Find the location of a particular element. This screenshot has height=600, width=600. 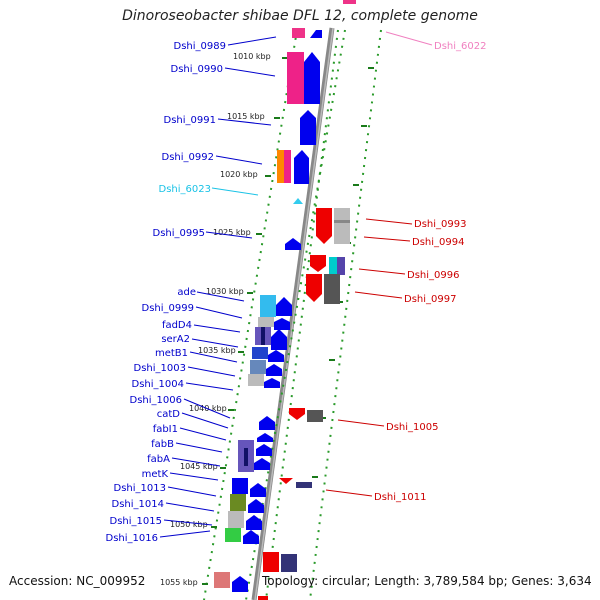

accession-text: Accession: NC_009952 is located at coordinates (77, 581).